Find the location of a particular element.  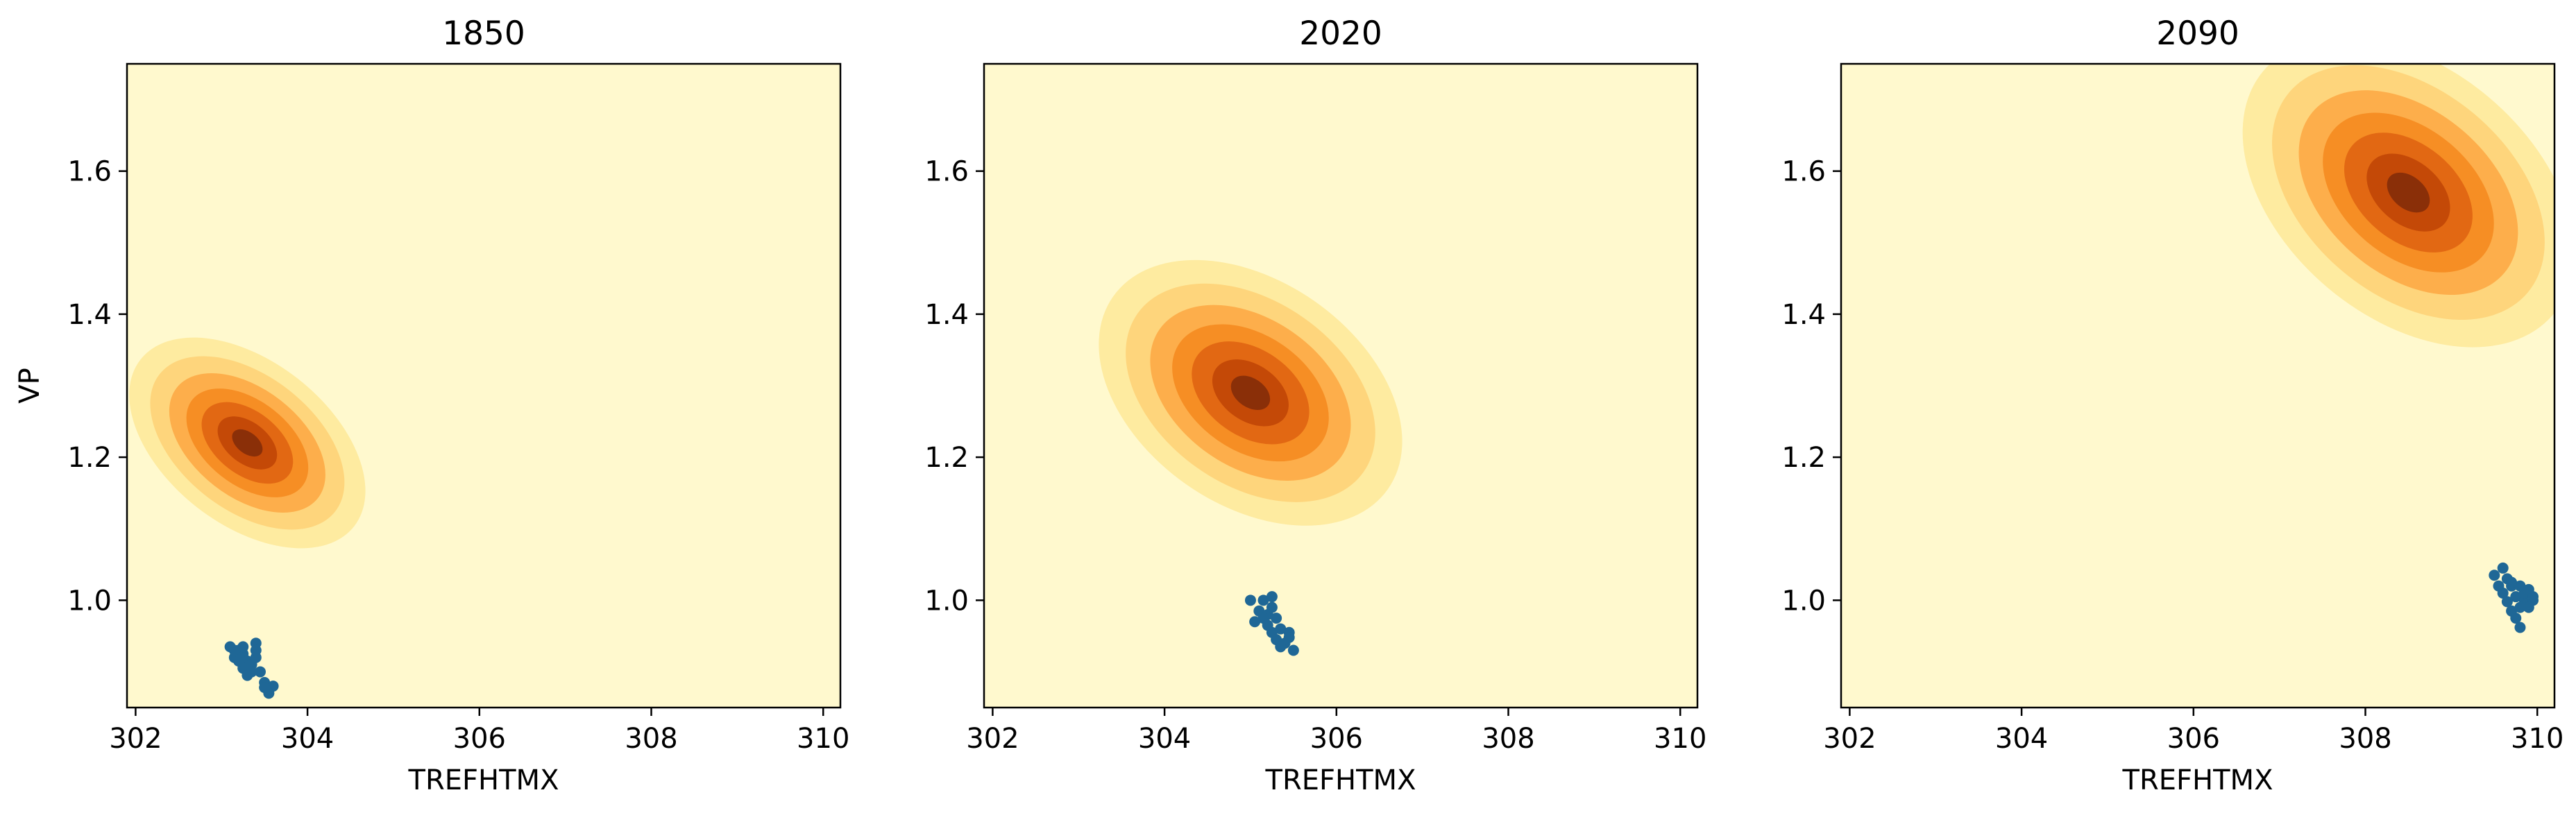

y-ticks-2020: 1.0 1.2 1.4 1.6 is located at coordinates (954, 387).